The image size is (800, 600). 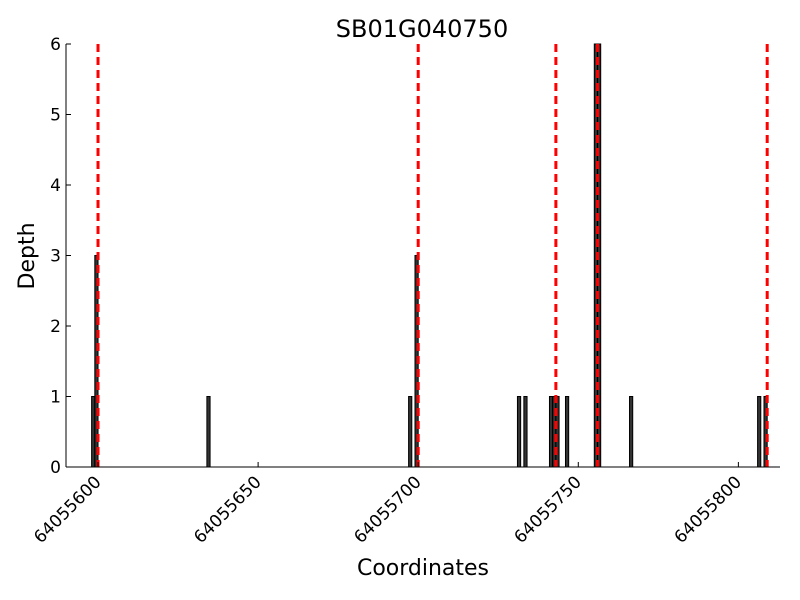 I want to click on y-tick-label: 0, so click(x=55, y=468).